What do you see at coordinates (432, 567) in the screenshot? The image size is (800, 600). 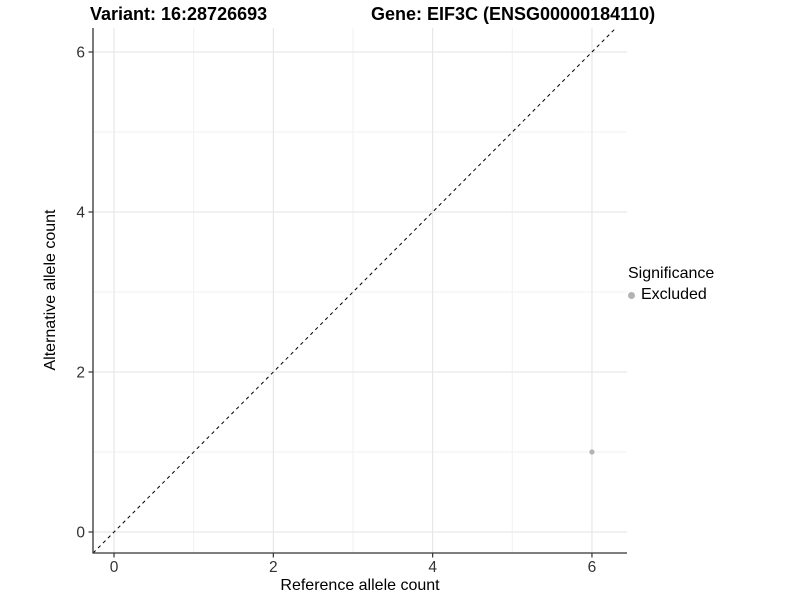 I see `x-tick-label: 4` at bounding box center [432, 567].